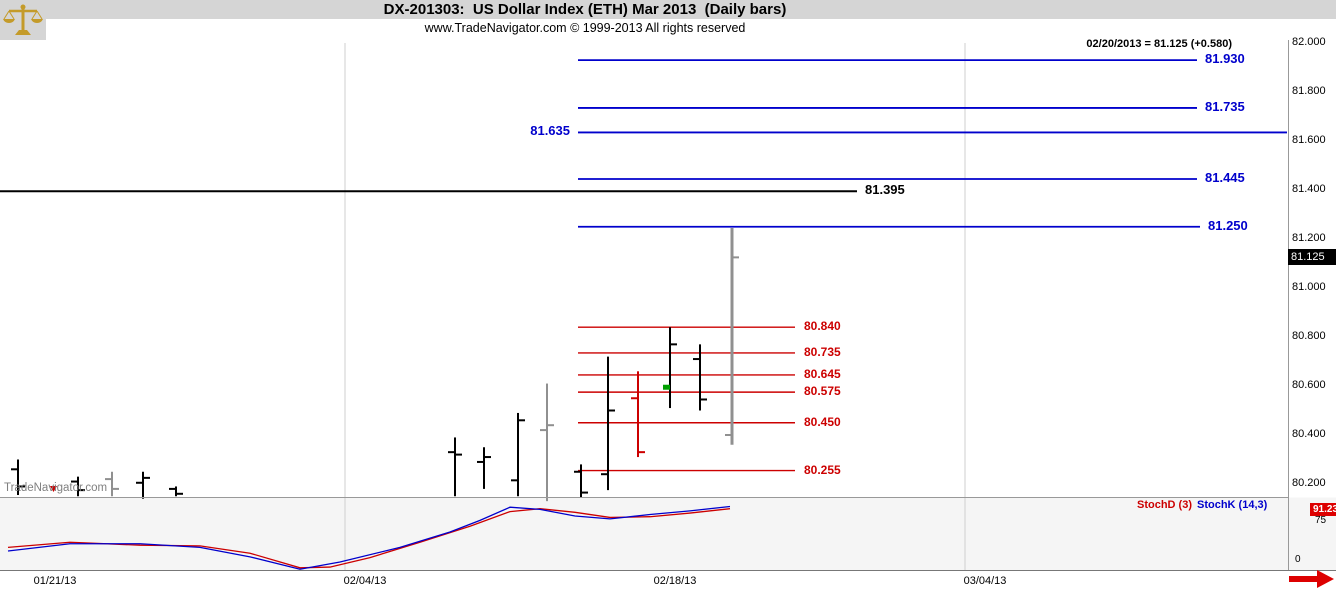  Describe the element at coordinates (1225, 106) in the screenshot. I see `blue-level-label: 81.735` at that location.